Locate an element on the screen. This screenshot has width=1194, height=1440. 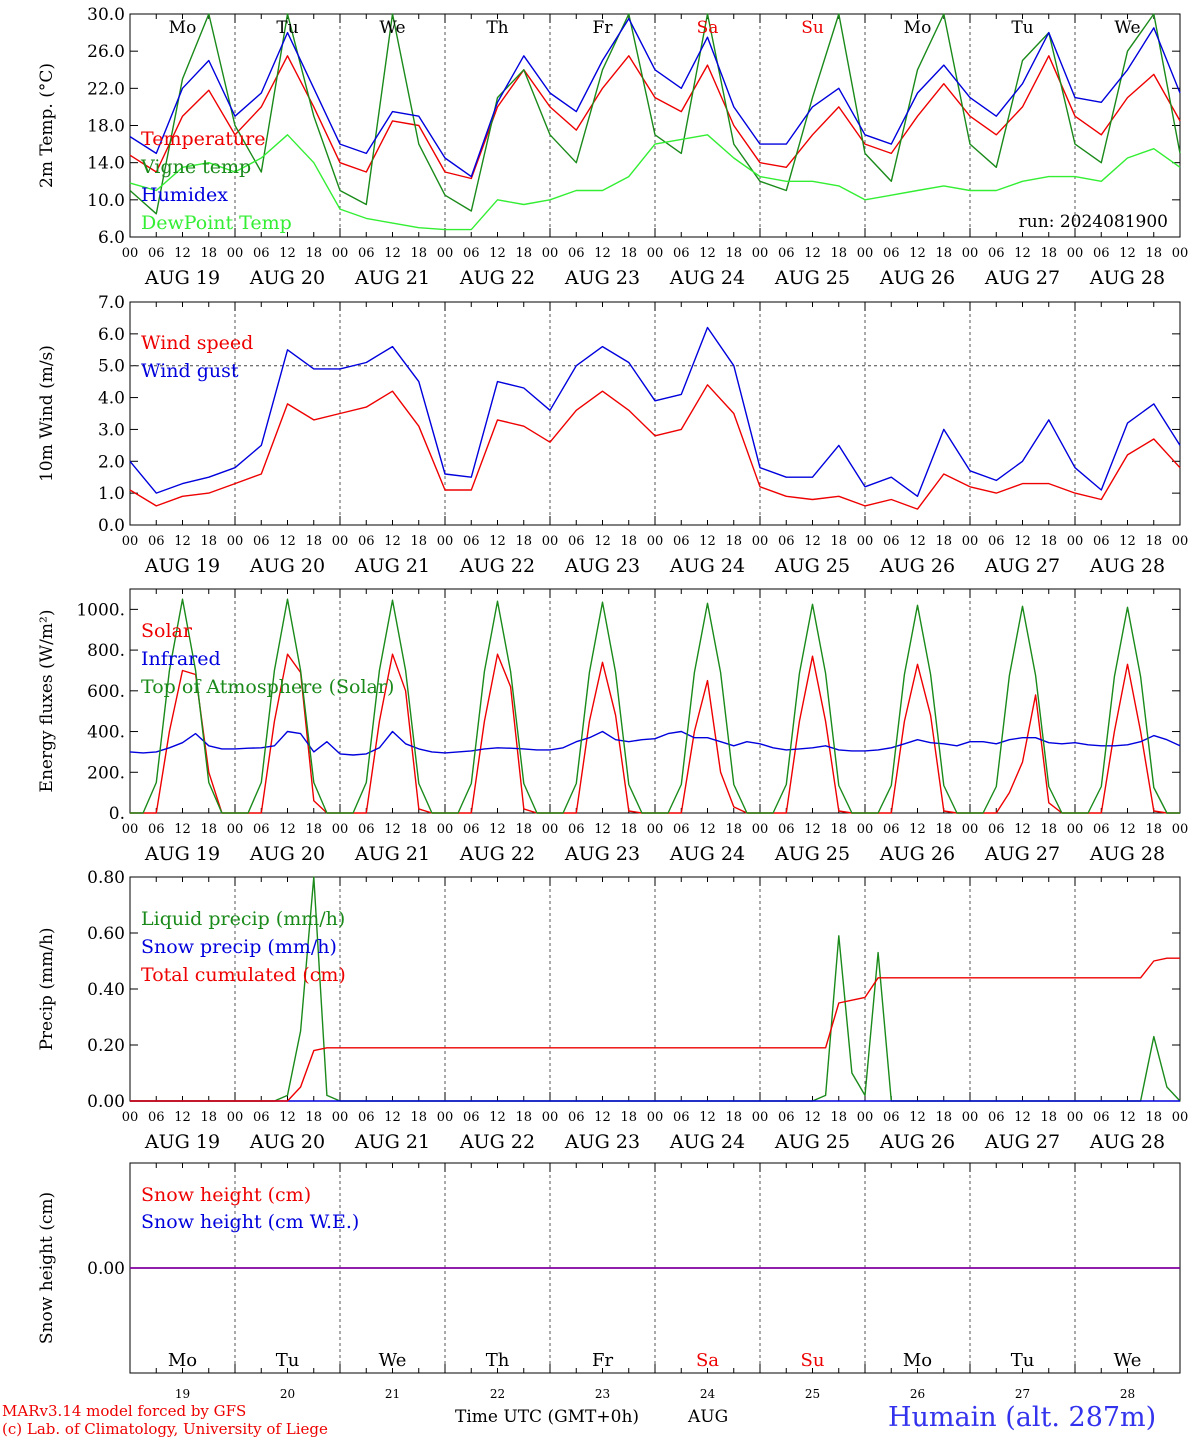
series-blue-line is located at coordinates (655, 411).